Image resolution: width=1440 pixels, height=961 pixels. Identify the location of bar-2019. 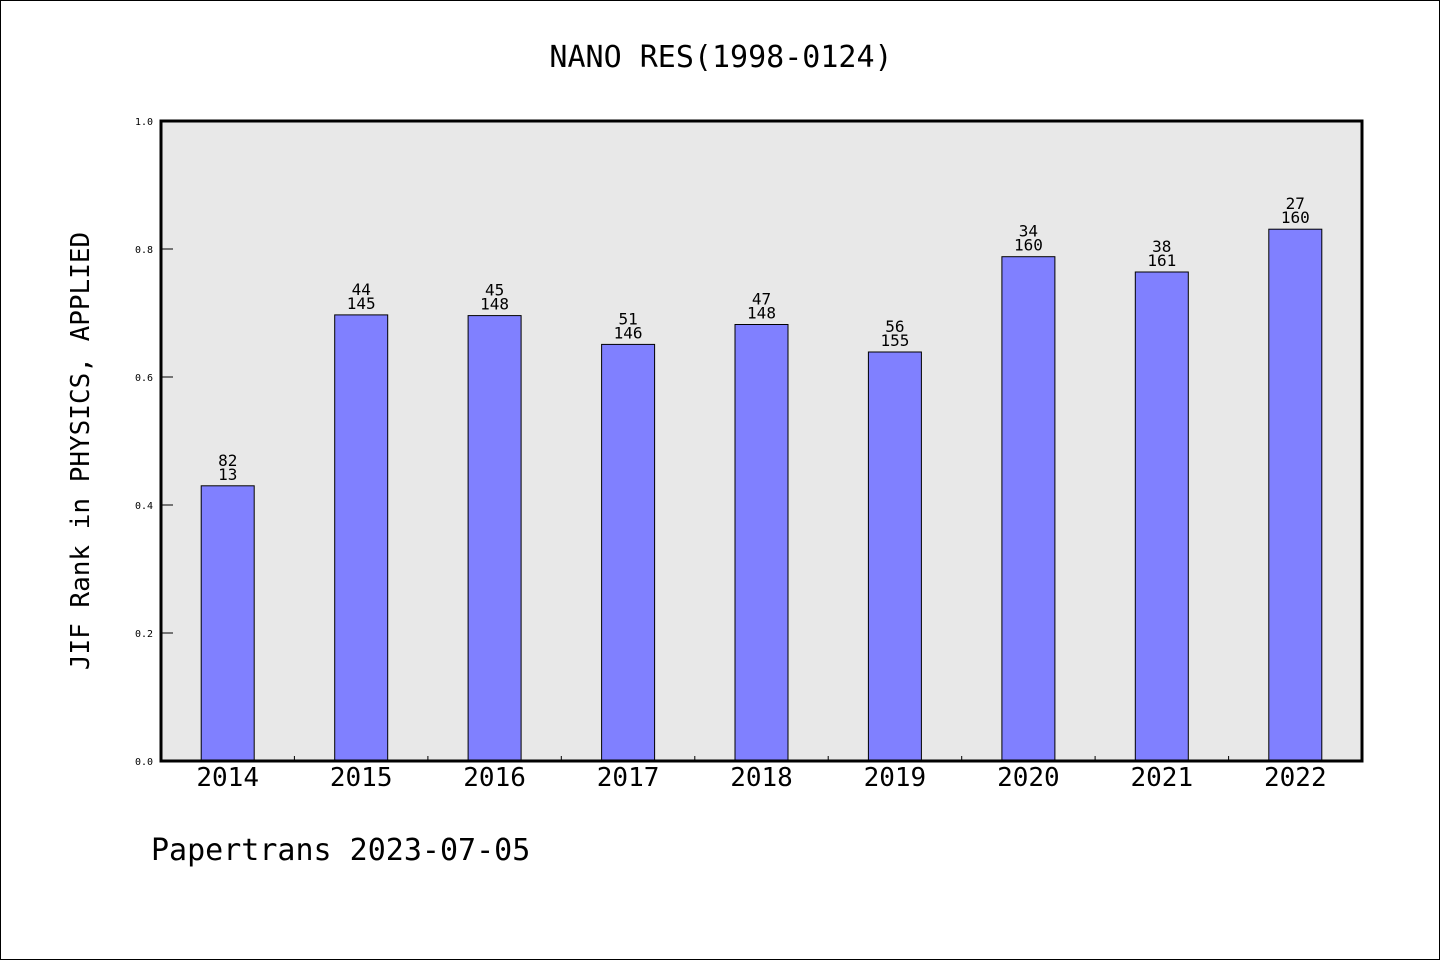
(894, 556).